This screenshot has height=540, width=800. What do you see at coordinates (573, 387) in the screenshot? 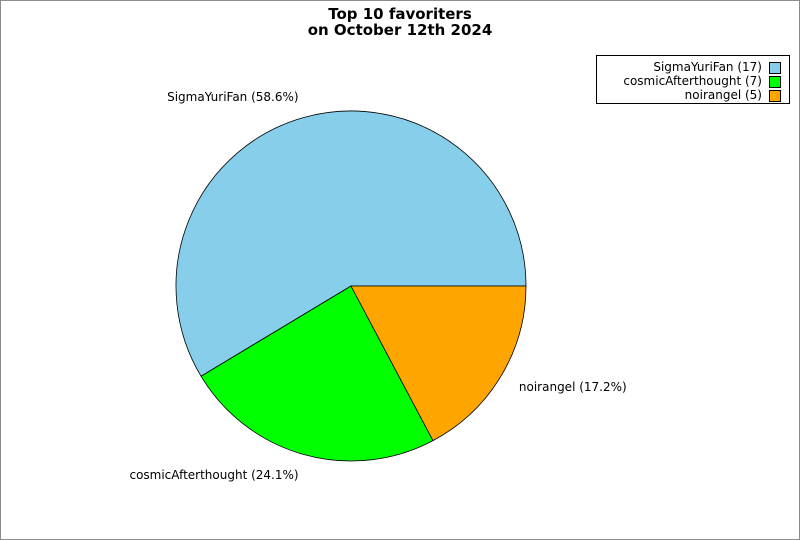
I see `pie-label-noirangel: noirangel (17.2%)` at bounding box center [573, 387].